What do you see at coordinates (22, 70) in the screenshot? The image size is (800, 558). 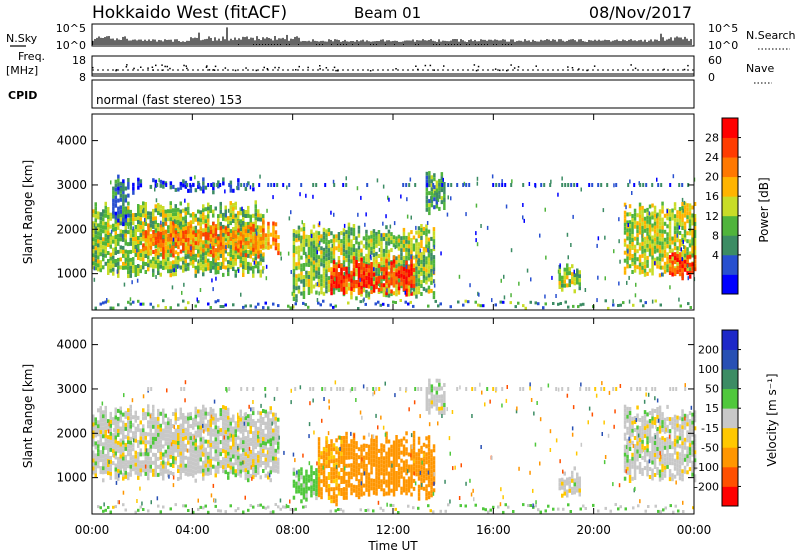 I see `freq-unit-label: [MHz]` at bounding box center [22, 70].